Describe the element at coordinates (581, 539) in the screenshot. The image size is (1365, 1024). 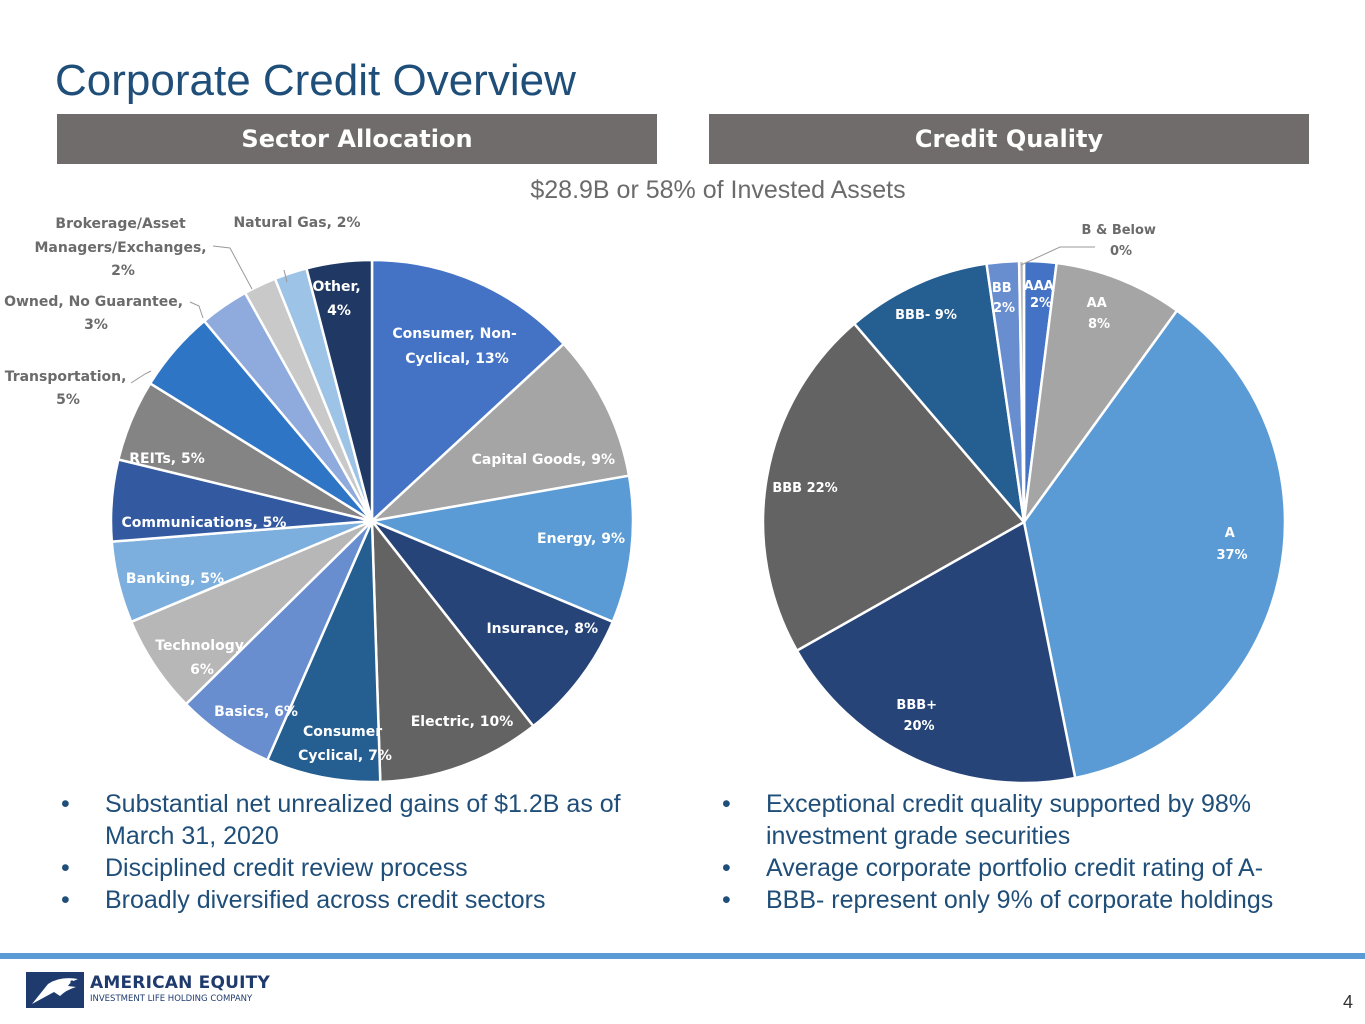
I see `sector-label-energy: Energy, 9%` at that location.